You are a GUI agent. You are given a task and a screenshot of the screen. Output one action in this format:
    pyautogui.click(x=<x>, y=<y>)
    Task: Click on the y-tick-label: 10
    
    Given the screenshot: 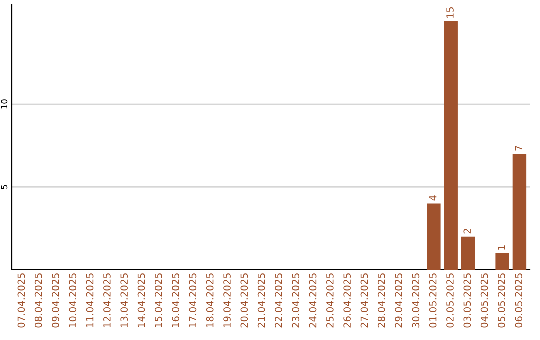 What is the action you would take?
    pyautogui.click(x=4, y=104)
    